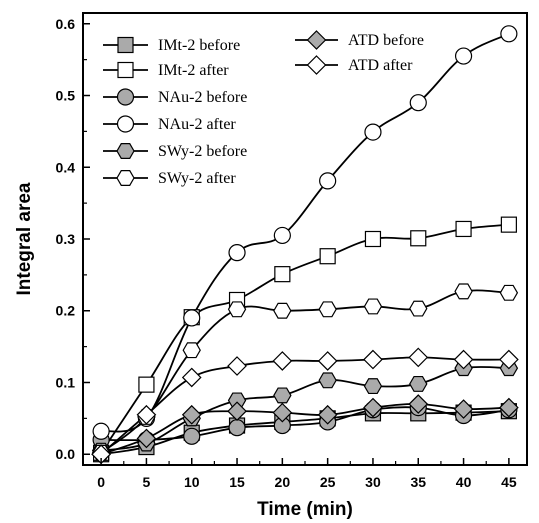 This screenshot has width=539, height=523. I want to click on x-tick-label: 40, so click(464, 482).